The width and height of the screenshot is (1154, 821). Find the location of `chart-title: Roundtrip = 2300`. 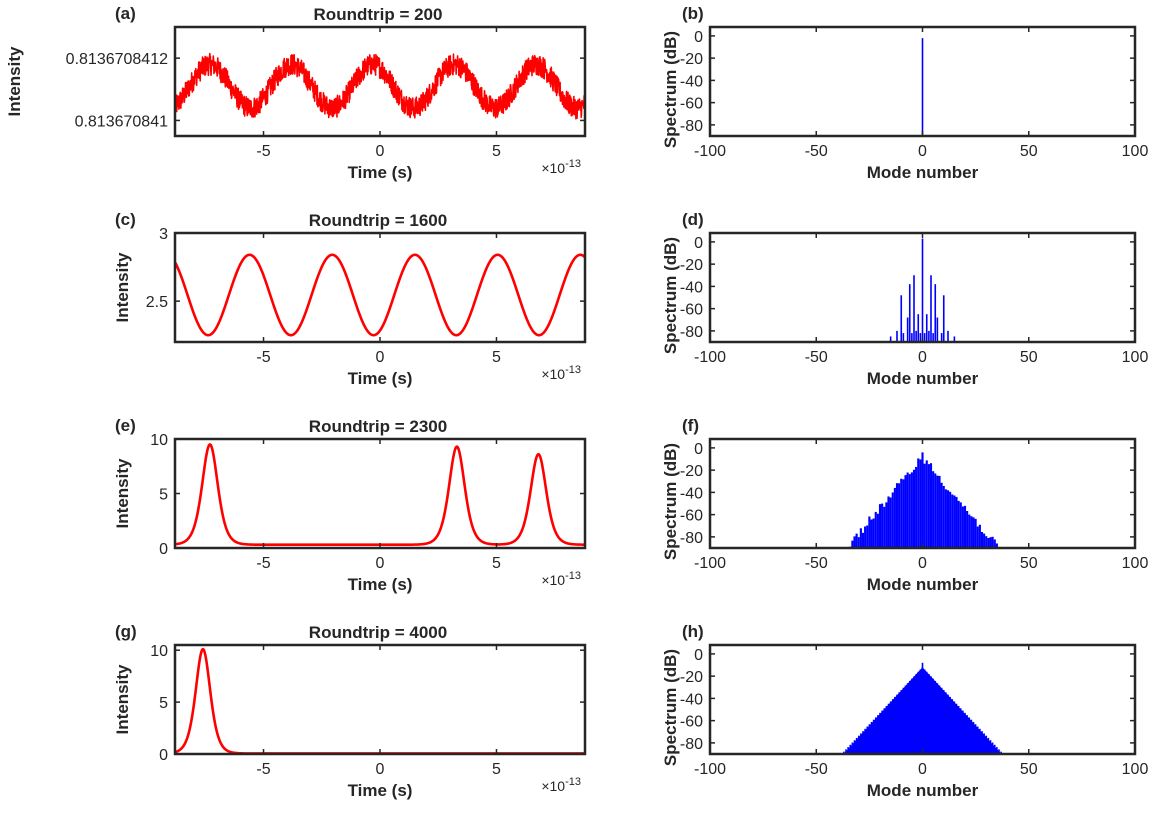

chart-title: Roundtrip = 2300 is located at coordinates (378, 426).